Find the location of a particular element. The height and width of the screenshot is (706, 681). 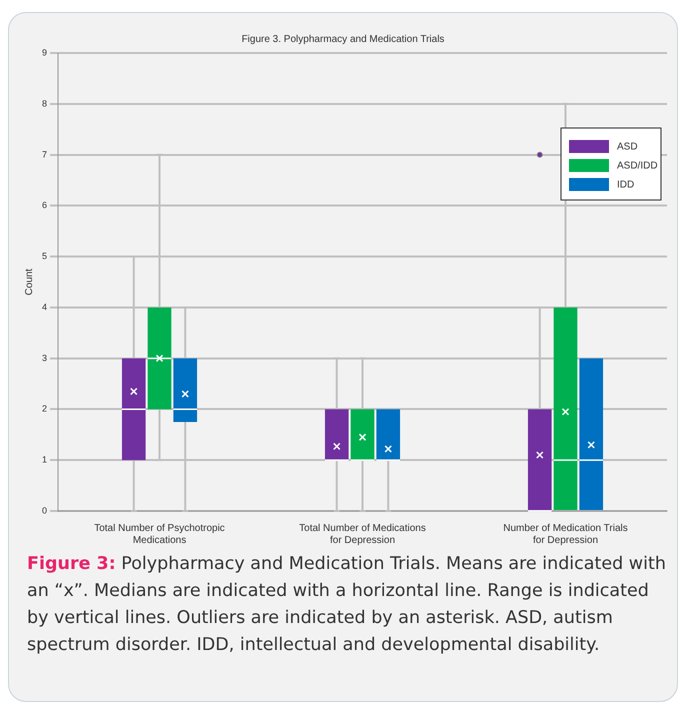

y-axis-title: Count is located at coordinates (29, 282).